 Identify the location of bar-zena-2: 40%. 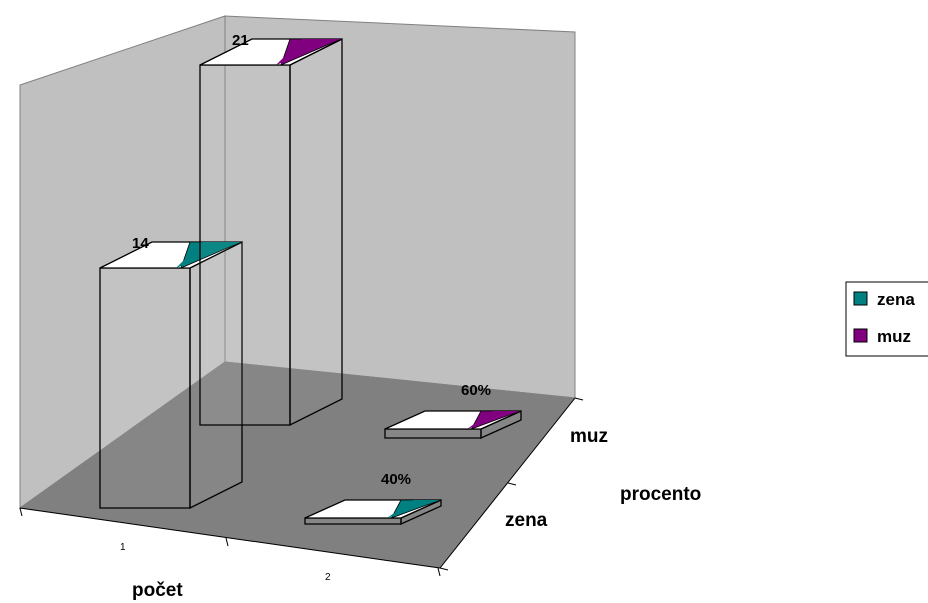
(373, 498).